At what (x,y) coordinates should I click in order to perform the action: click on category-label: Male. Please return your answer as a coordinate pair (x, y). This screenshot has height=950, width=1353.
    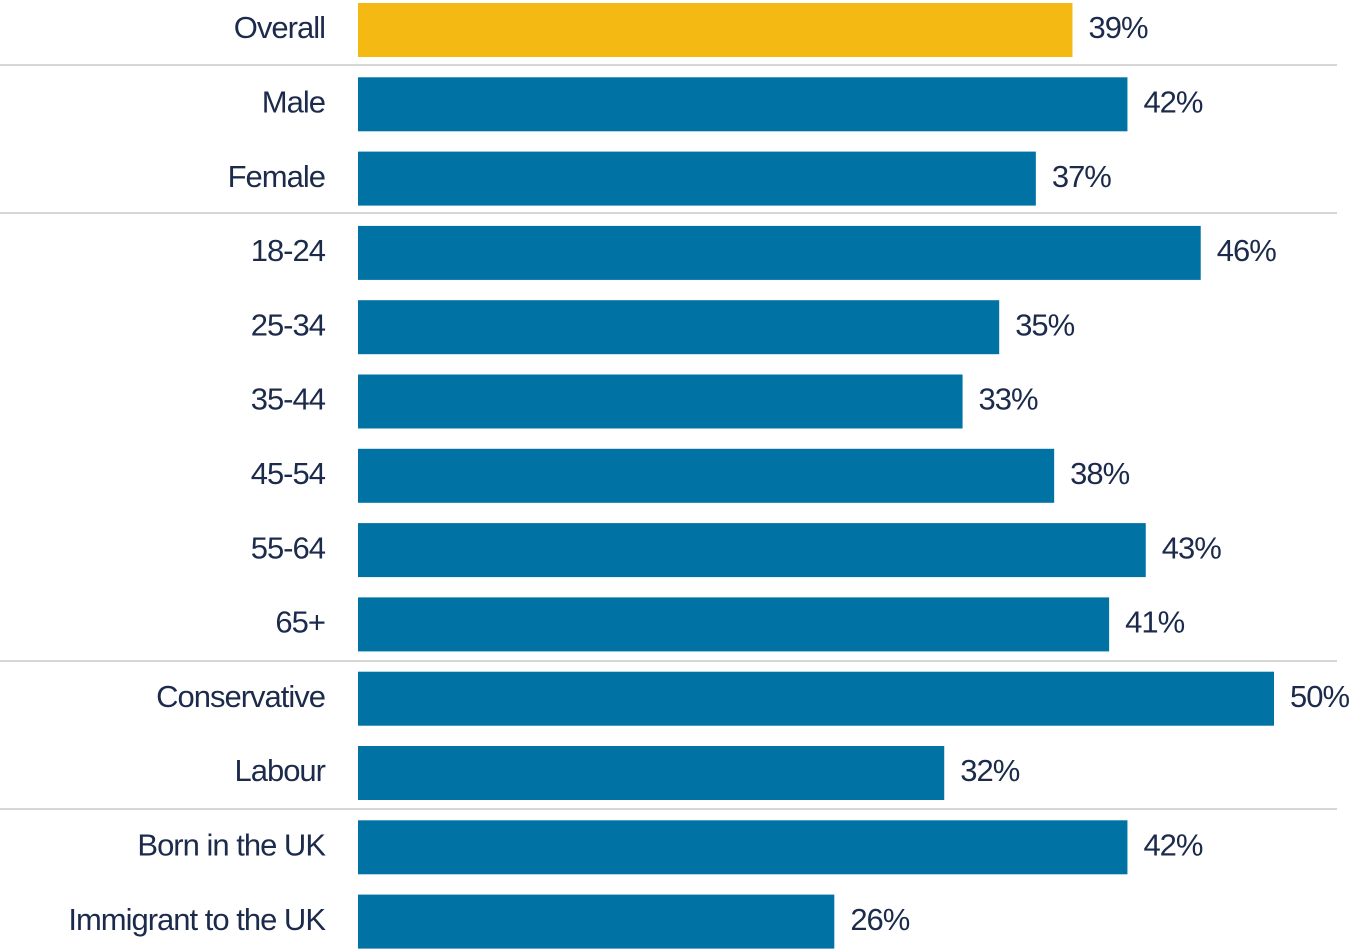
    Looking at the image, I should click on (293, 101).